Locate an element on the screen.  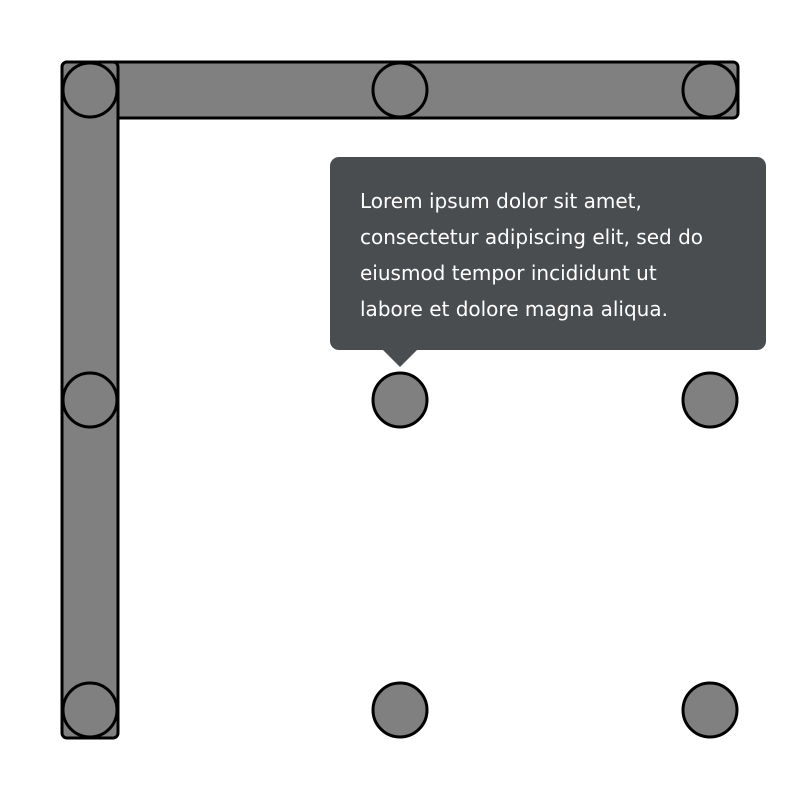
tooltip-line: eiusmod tempor incididunt ut is located at coordinates (508, 273).